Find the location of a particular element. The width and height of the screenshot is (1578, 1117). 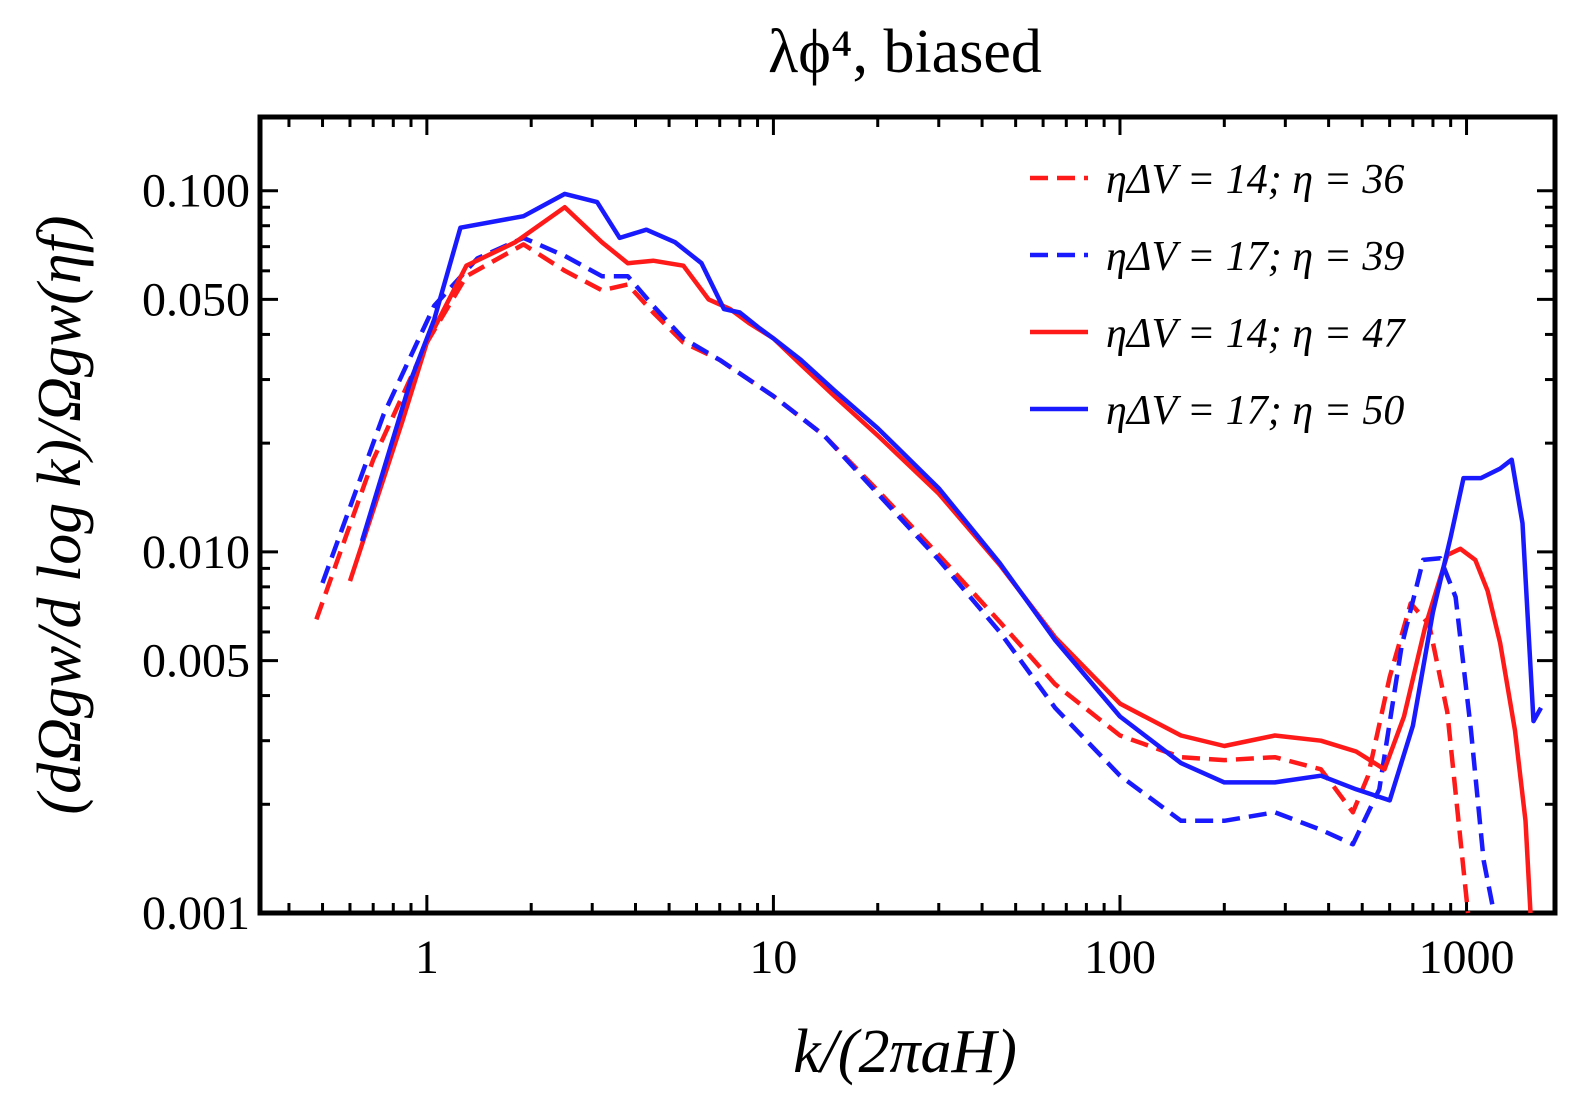

y-tick-label: 0.010 is located at coordinates (196, 552).